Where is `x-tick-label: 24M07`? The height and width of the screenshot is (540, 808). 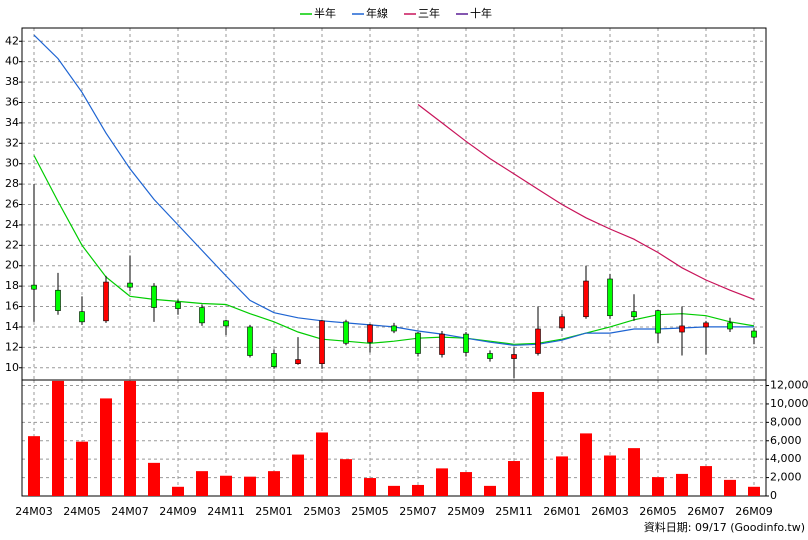 x-tick-label: 24M07 is located at coordinates (130, 511).